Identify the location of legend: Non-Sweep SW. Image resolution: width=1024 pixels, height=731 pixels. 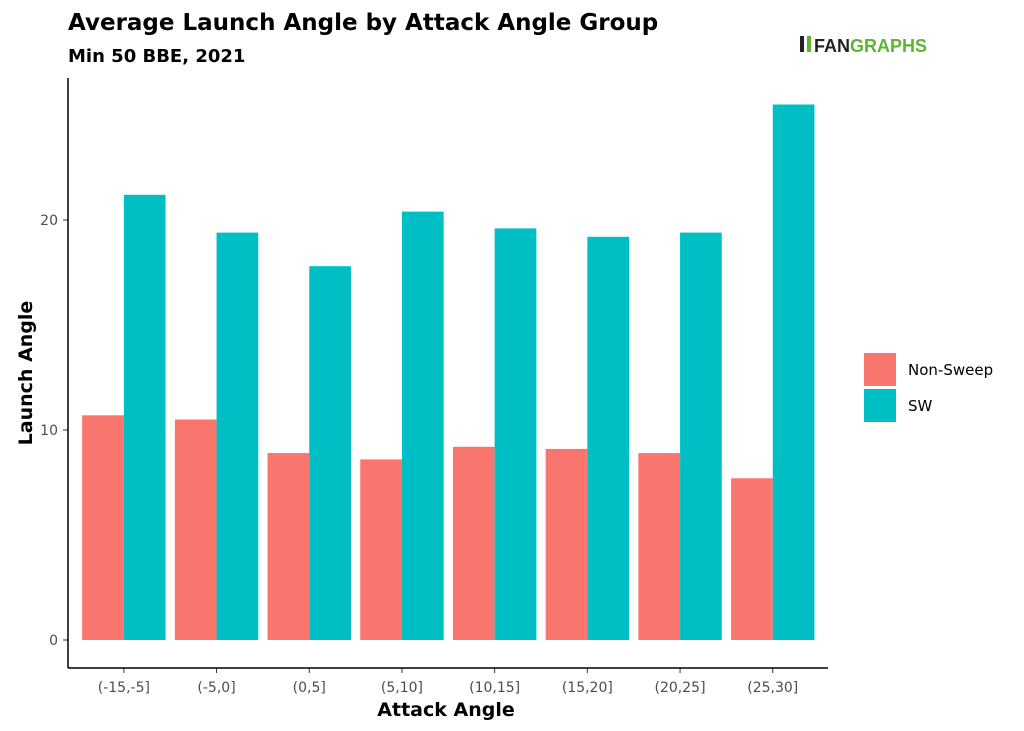
(928, 387).